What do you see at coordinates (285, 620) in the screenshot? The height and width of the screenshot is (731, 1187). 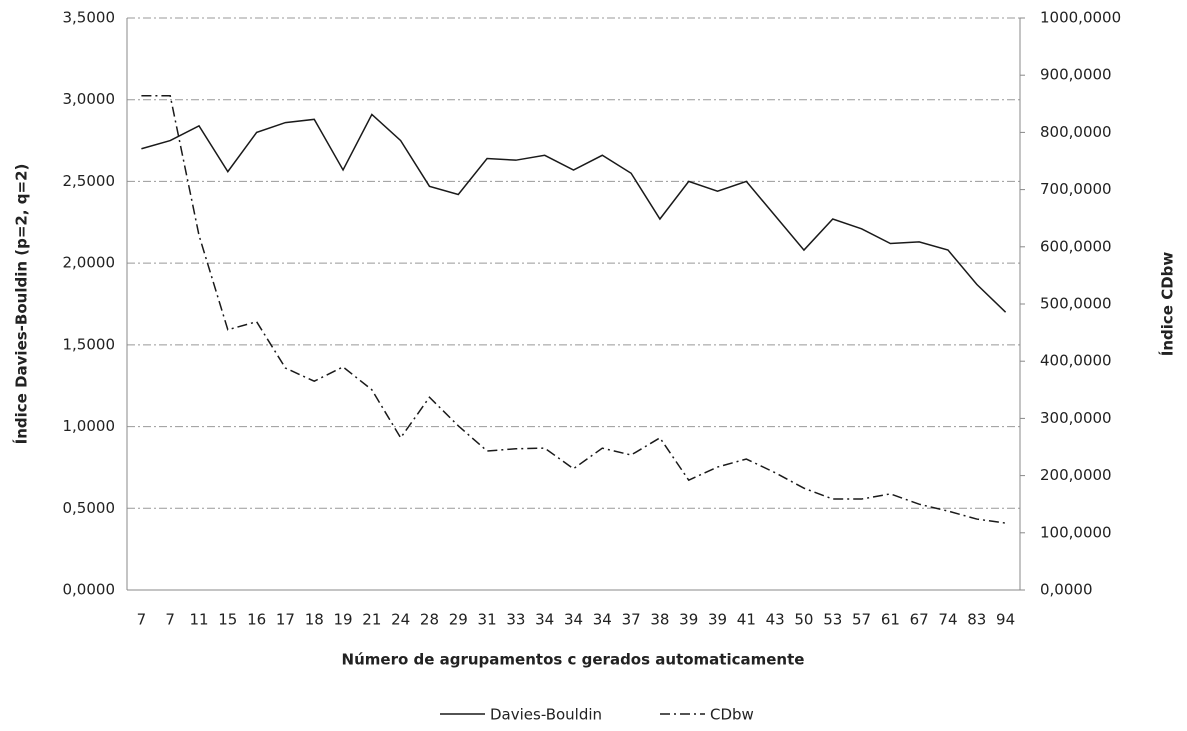 I see `x-tick-label: 17` at bounding box center [285, 620].